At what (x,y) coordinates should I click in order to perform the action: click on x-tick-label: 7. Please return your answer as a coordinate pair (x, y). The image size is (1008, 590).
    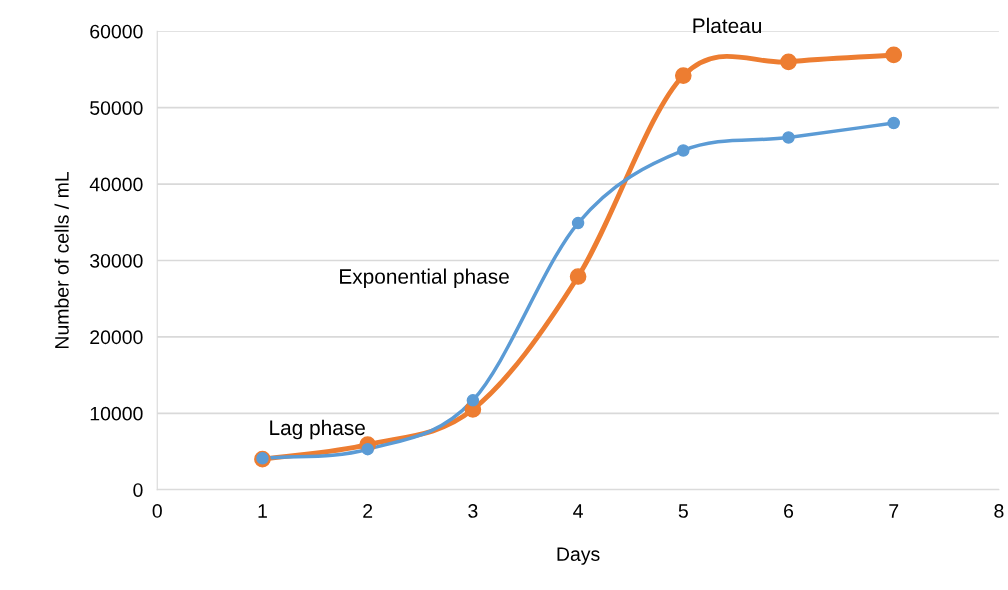
    Looking at the image, I should click on (894, 511).